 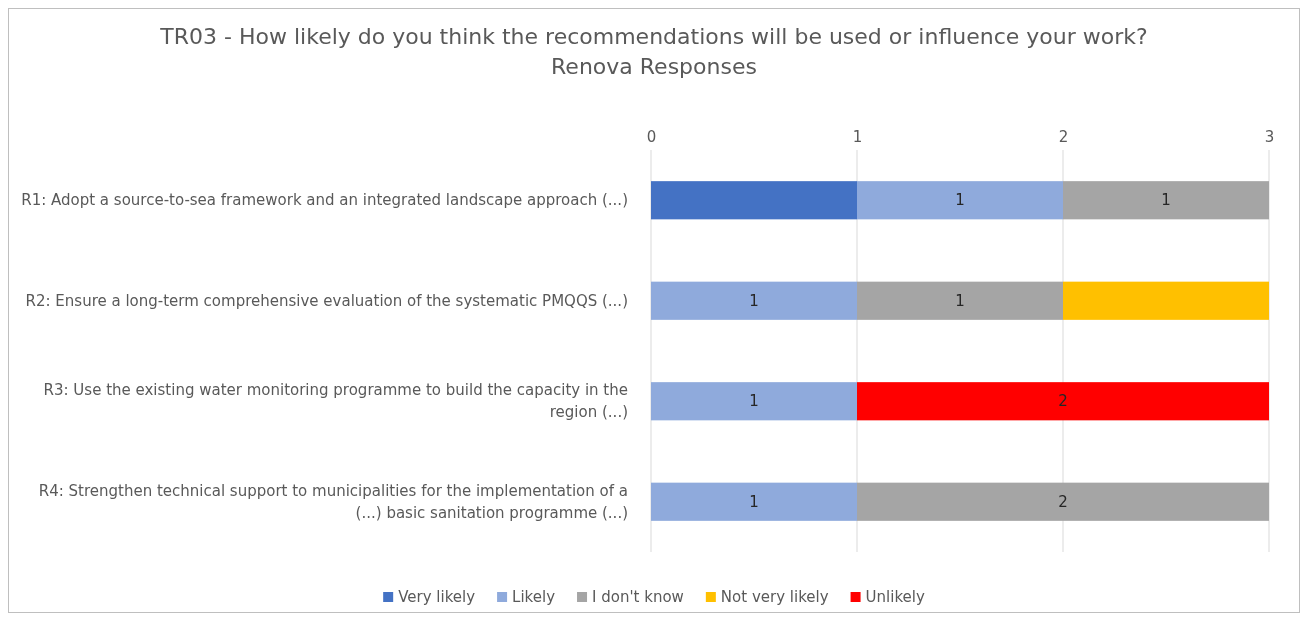 What do you see at coordinates (534, 597) in the screenshot?
I see `legend-label: Likely` at bounding box center [534, 597].